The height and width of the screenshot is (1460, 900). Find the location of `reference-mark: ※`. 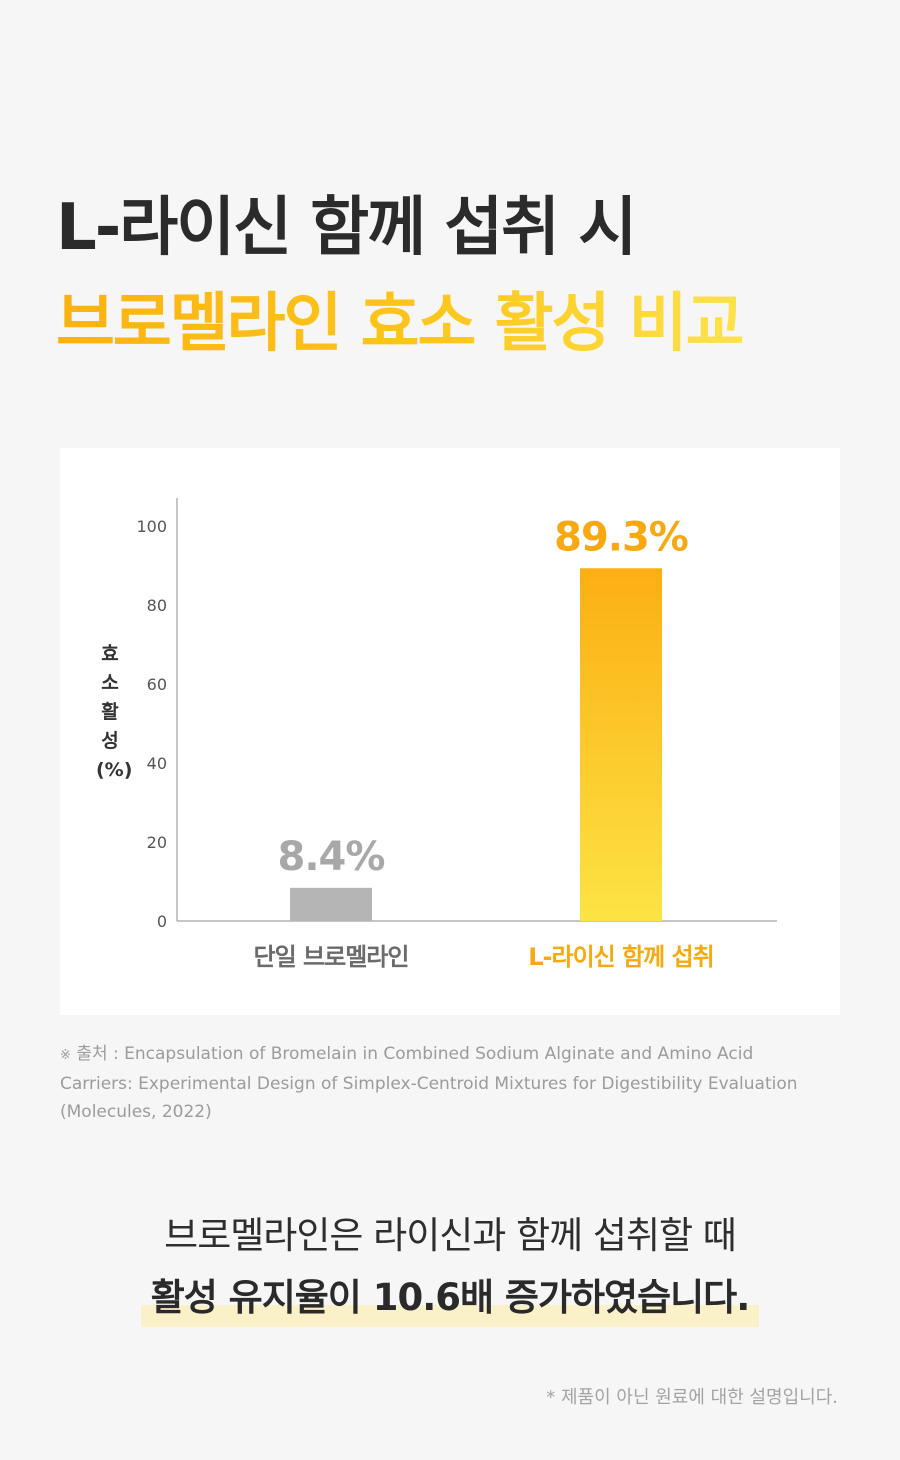

reference-mark: ※ is located at coordinates (65, 1055).